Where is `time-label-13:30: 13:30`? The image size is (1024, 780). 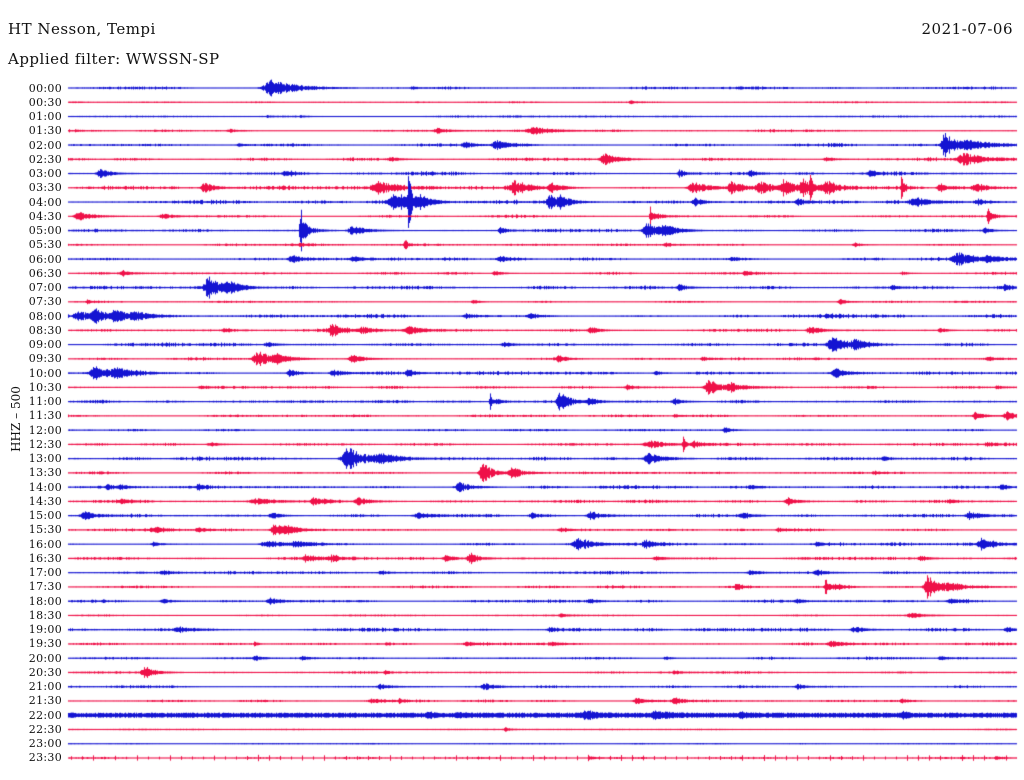 time-label-13:30: 13:30 is located at coordinates (45, 473).